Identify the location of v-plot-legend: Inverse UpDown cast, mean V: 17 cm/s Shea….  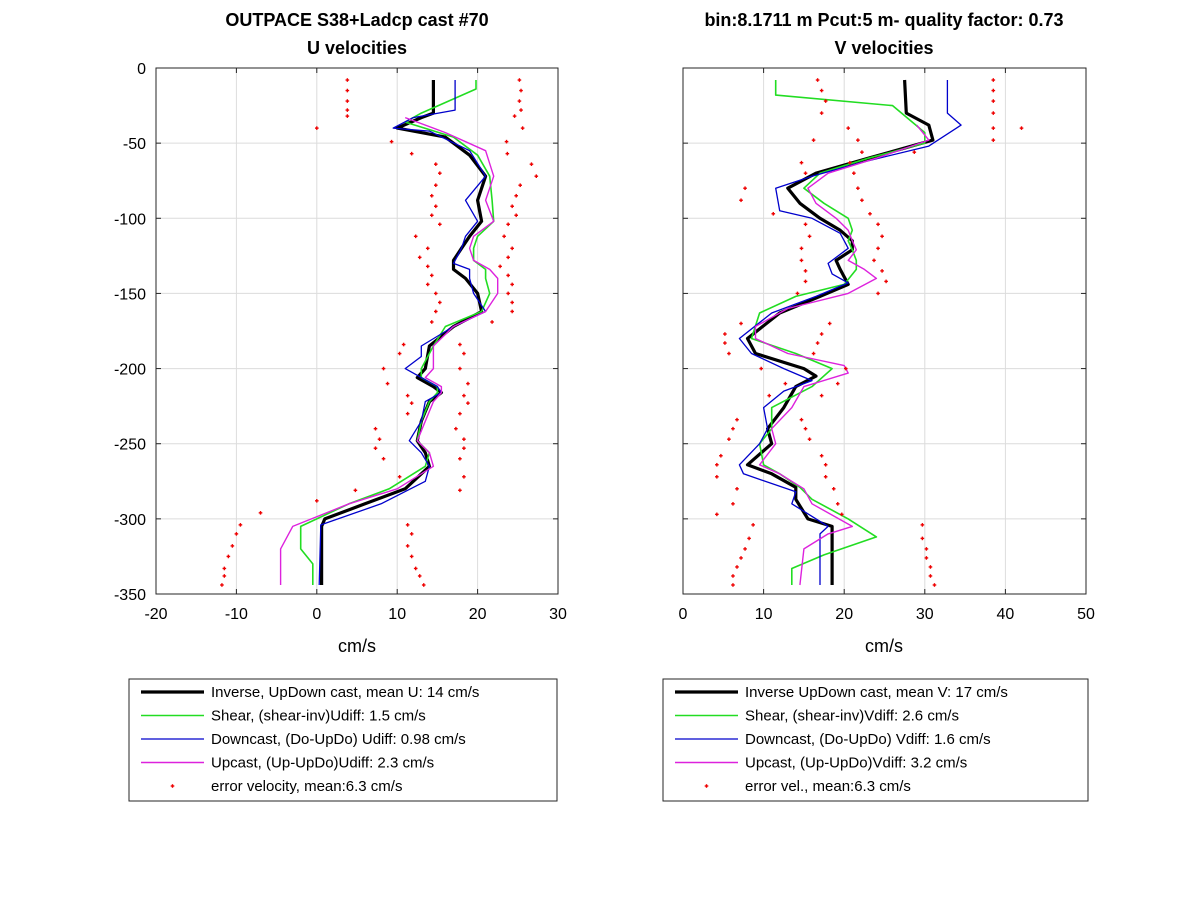
(875, 740).